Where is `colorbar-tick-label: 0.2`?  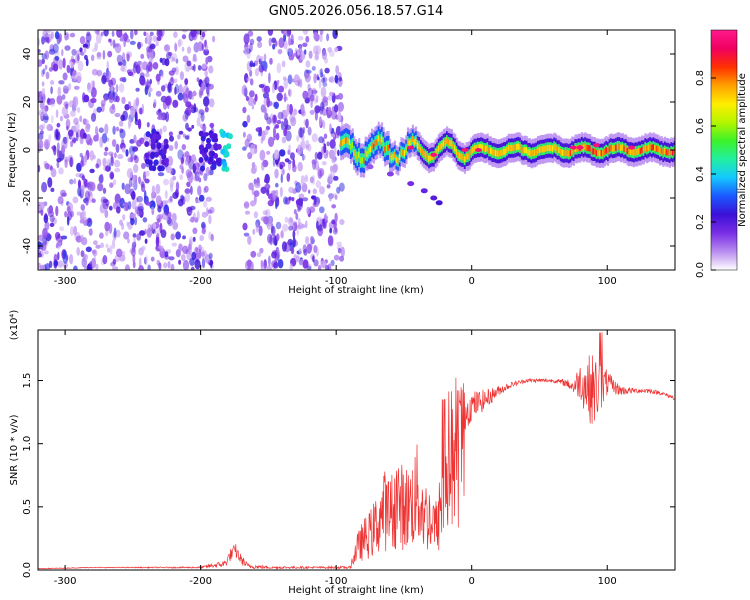 colorbar-tick-label: 0.2 is located at coordinates (700, 222).